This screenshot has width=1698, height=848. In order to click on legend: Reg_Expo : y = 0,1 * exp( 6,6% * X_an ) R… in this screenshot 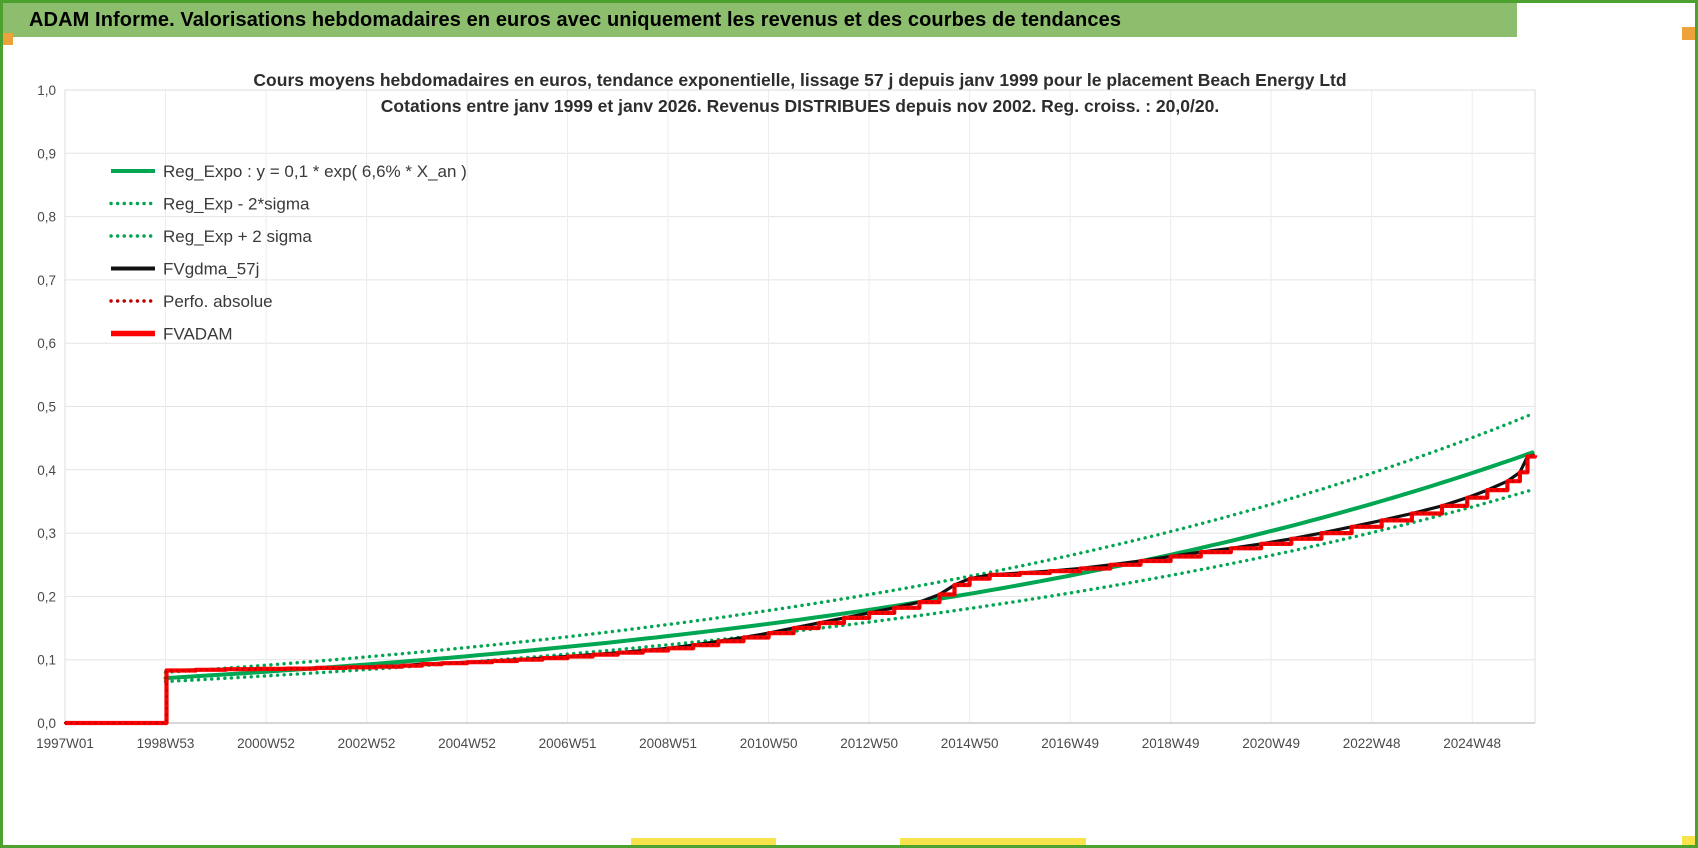, I will do `click(288, 253)`.